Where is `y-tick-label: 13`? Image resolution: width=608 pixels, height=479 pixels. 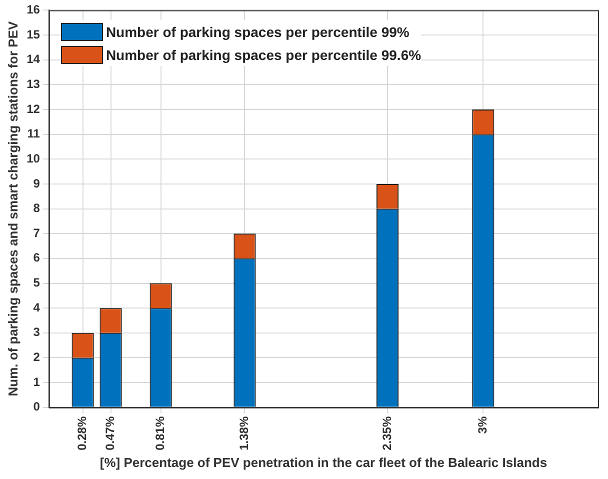 y-tick-label: 13 is located at coordinates (33, 83).